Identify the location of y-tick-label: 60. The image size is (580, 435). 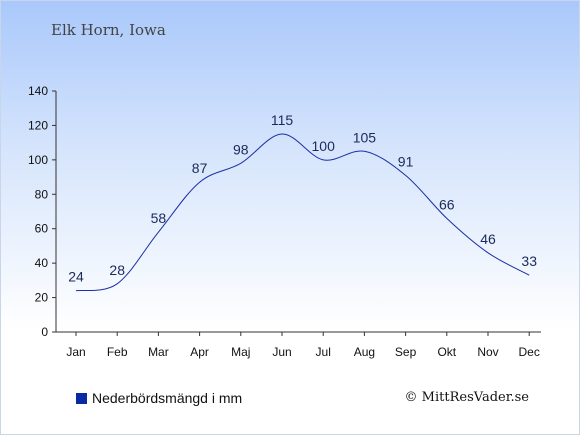
(42, 229).